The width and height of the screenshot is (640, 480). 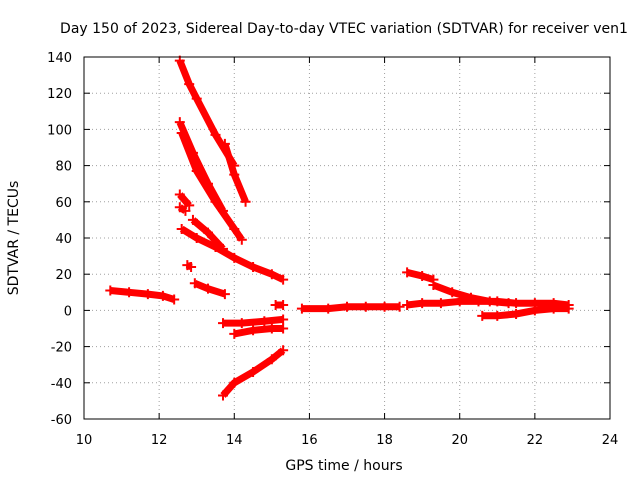 I want to click on y-tick-label: 80, so click(x=63, y=167).